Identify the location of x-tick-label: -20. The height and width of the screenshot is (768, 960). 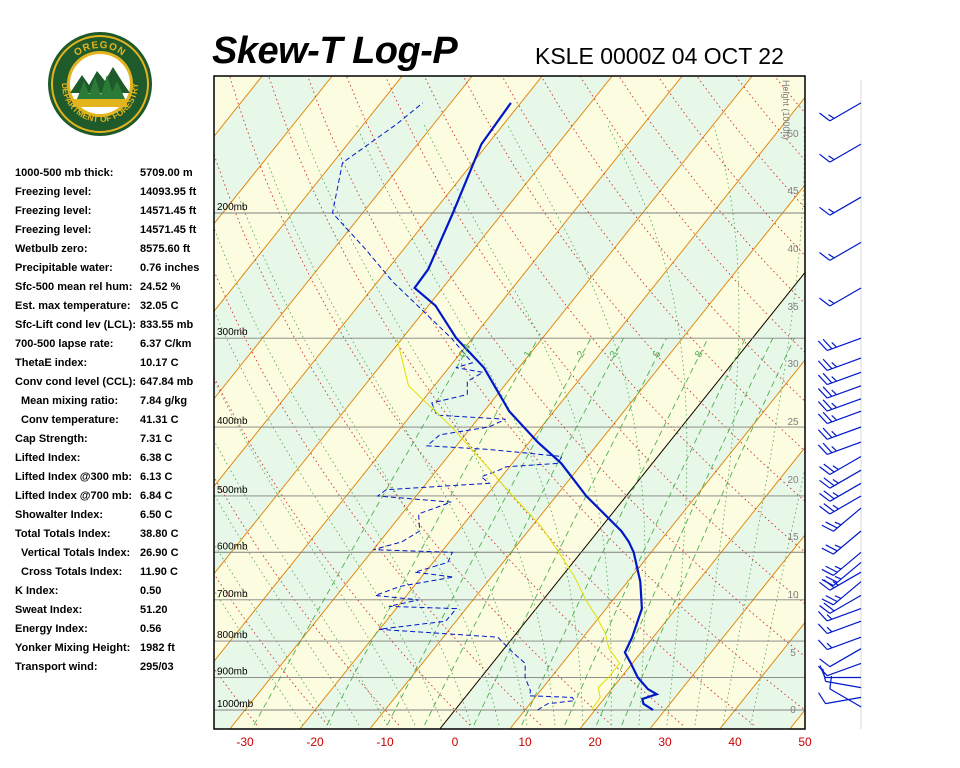
(315, 742).